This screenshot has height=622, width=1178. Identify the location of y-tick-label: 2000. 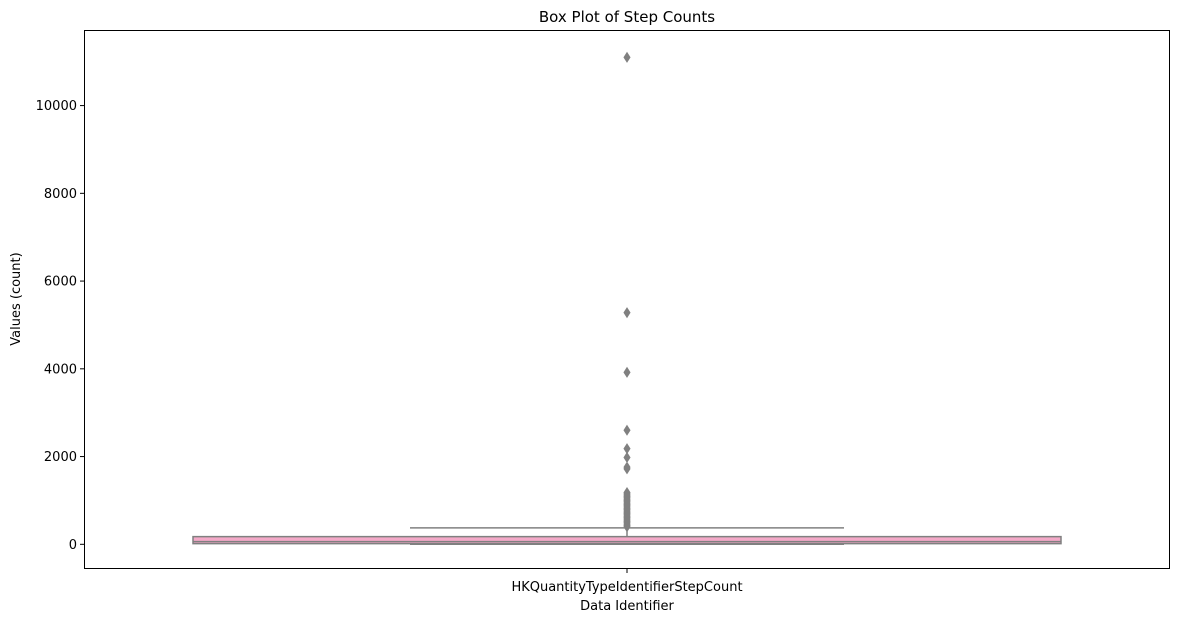
(60, 457).